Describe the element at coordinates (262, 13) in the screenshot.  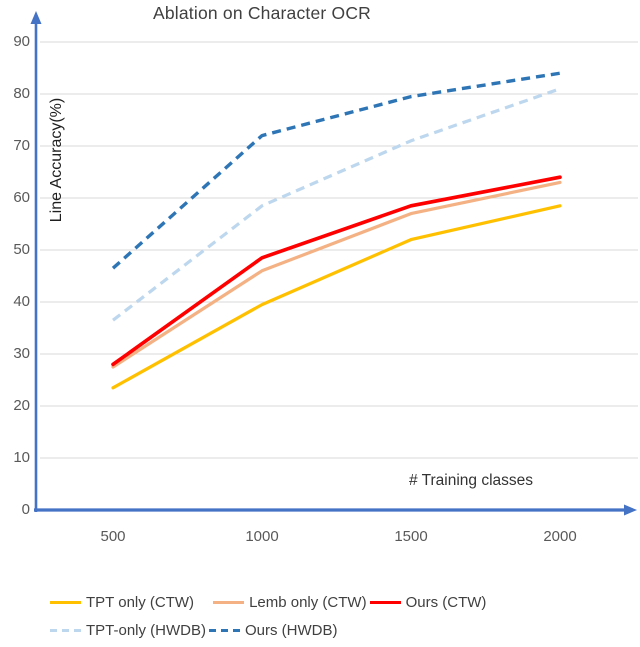
I see `chart-title: Ablation on Character OCR` at that location.